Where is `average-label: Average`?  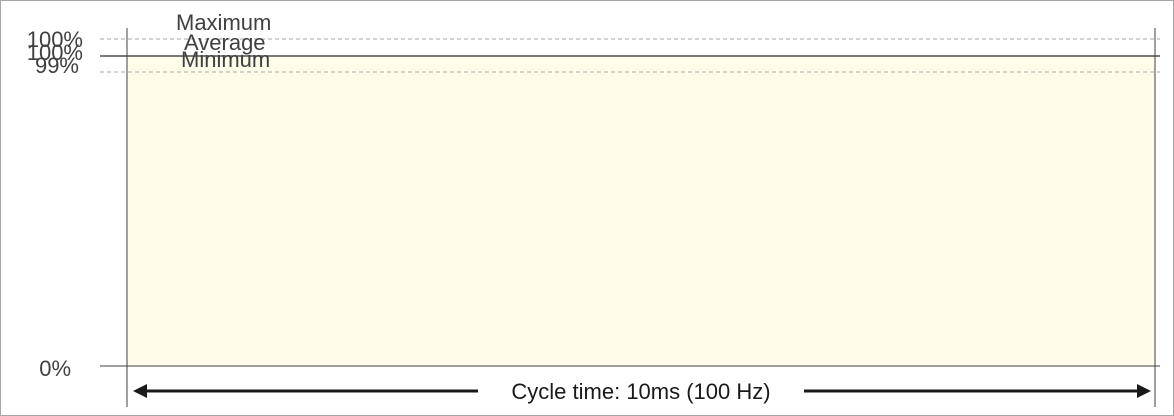
average-label: Average is located at coordinates (225, 42).